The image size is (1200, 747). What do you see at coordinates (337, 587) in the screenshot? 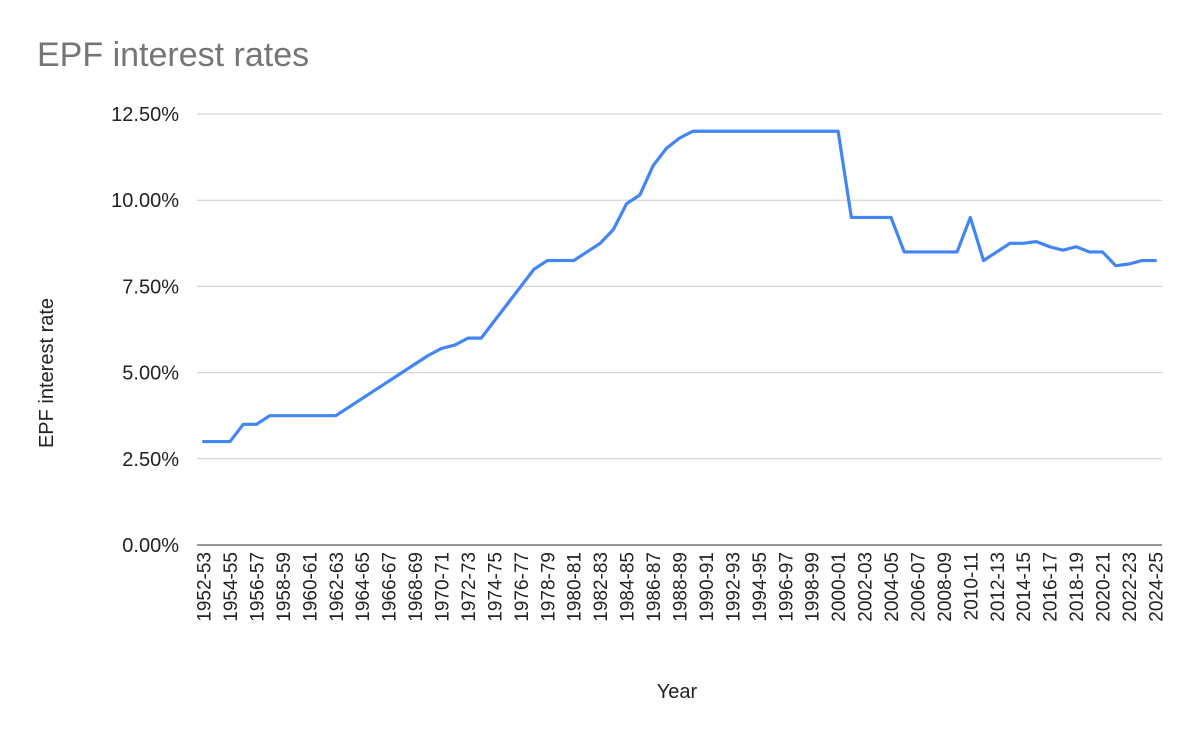
I see `x-tick-label: 1962-63` at bounding box center [337, 587].